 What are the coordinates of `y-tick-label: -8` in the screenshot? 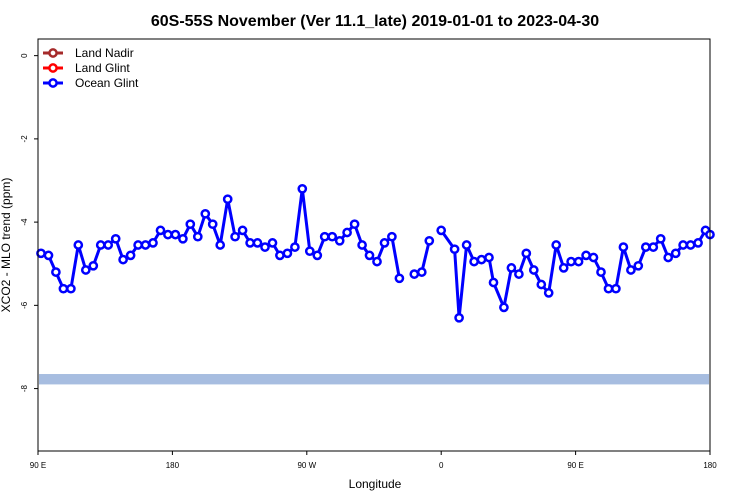 It's located at (24, 388).